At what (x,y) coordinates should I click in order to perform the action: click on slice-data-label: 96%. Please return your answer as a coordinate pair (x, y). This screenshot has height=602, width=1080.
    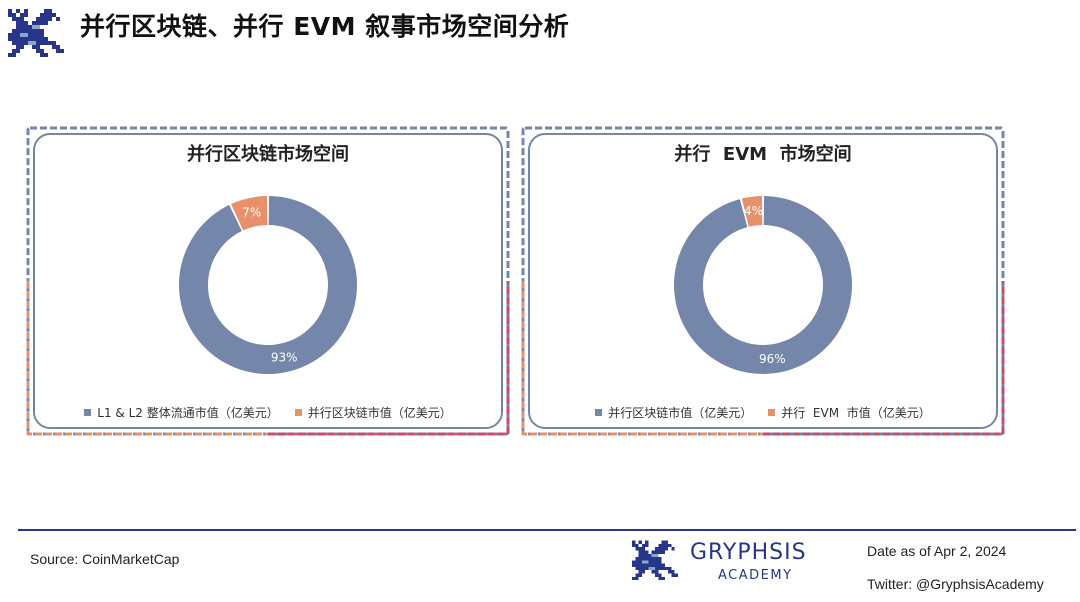
    Looking at the image, I should click on (772, 359).